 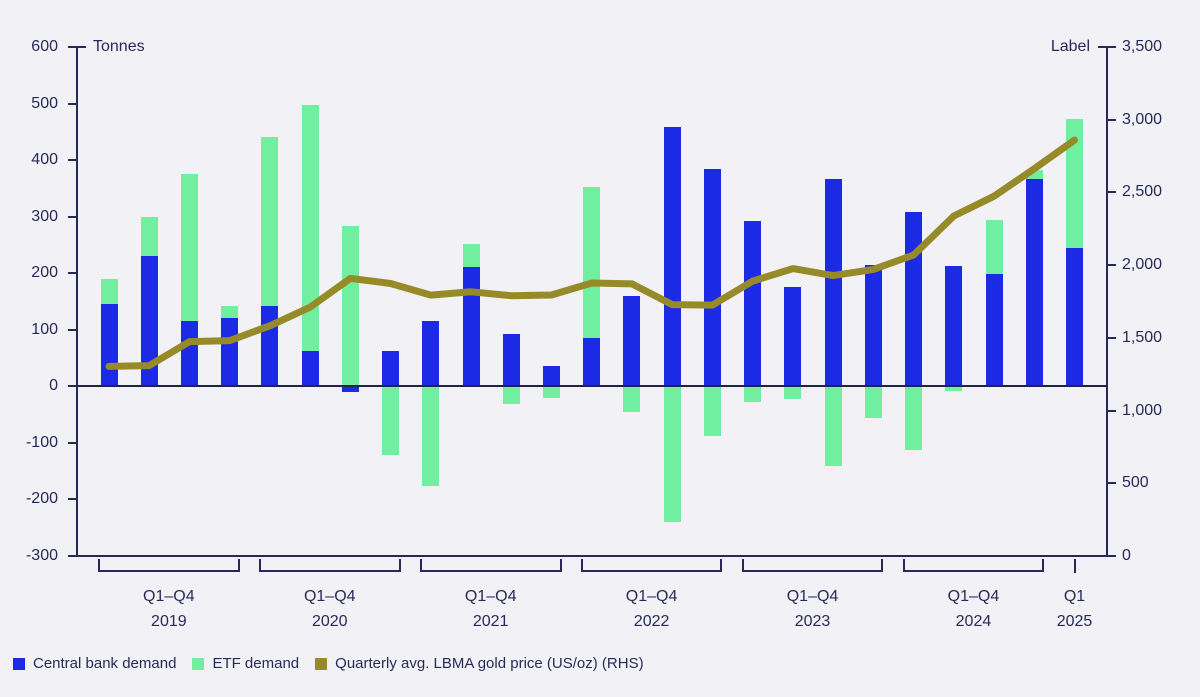 I want to click on left-axis-tick-label: 400, so click(x=44, y=160).